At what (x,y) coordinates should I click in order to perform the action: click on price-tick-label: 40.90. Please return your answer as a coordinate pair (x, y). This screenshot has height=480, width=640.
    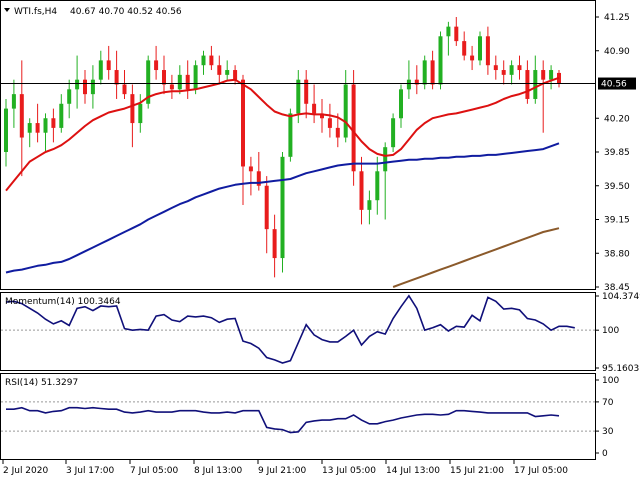
    Looking at the image, I should click on (617, 52).